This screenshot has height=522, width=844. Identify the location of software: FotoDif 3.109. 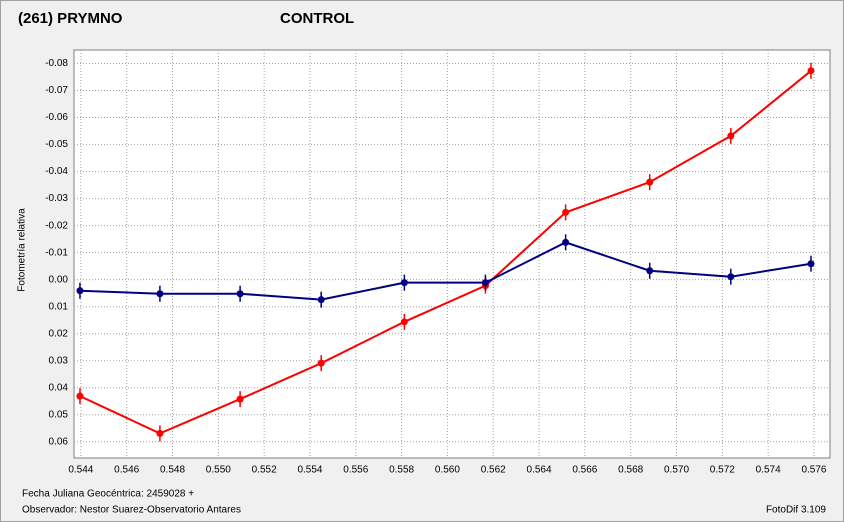
(796, 510).